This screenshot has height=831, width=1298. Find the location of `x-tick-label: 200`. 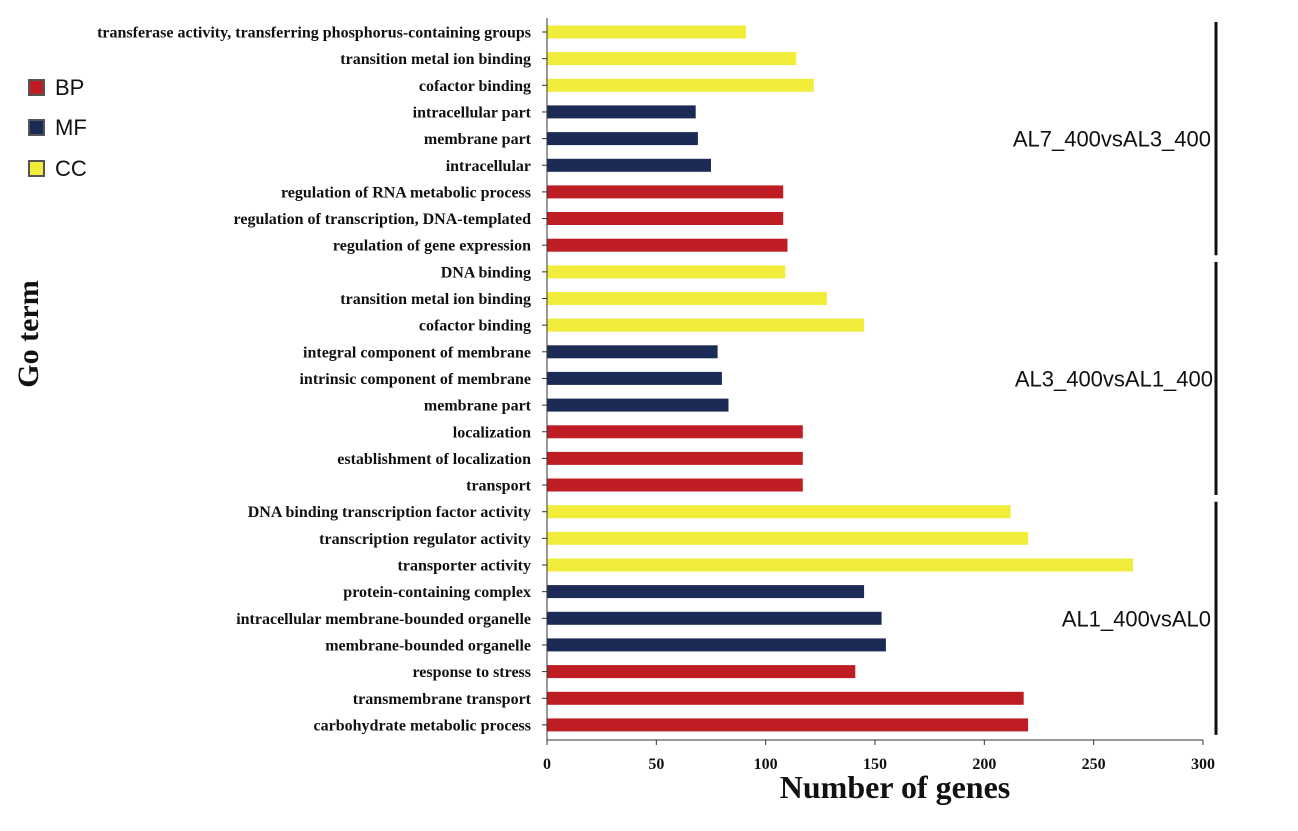

x-tick-label: 200 is located at coordinates (984, 764).